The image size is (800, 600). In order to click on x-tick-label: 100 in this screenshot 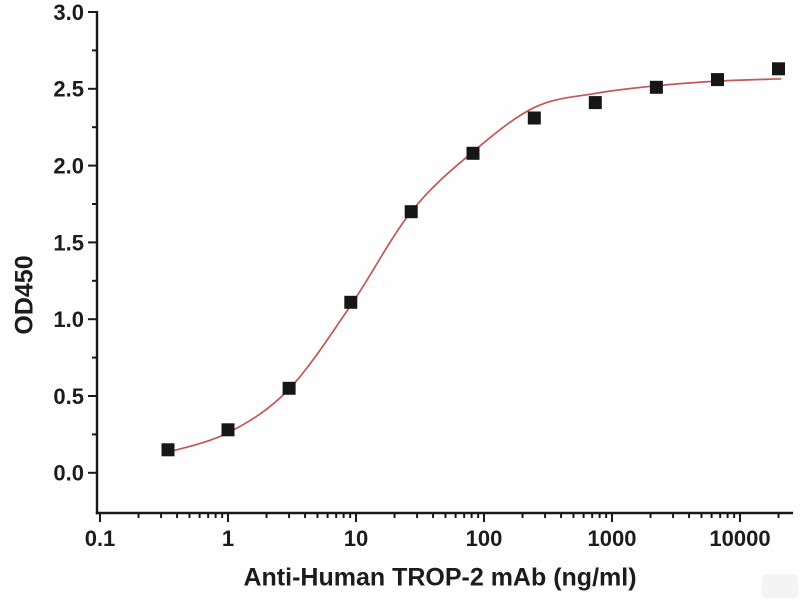, I will do `click(484, 538)`.